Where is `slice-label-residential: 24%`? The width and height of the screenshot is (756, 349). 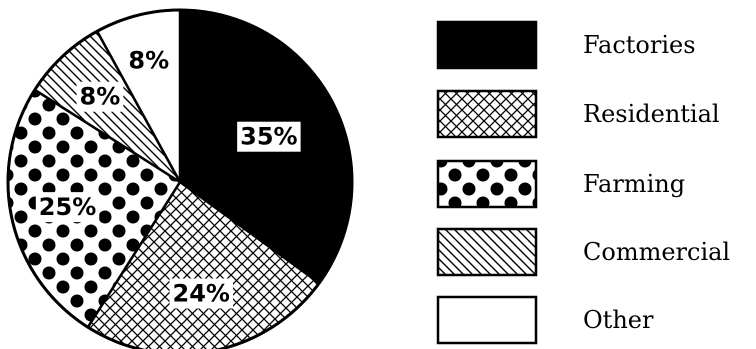
slice-label-residential: 24% is located at coordinates (201, 294).